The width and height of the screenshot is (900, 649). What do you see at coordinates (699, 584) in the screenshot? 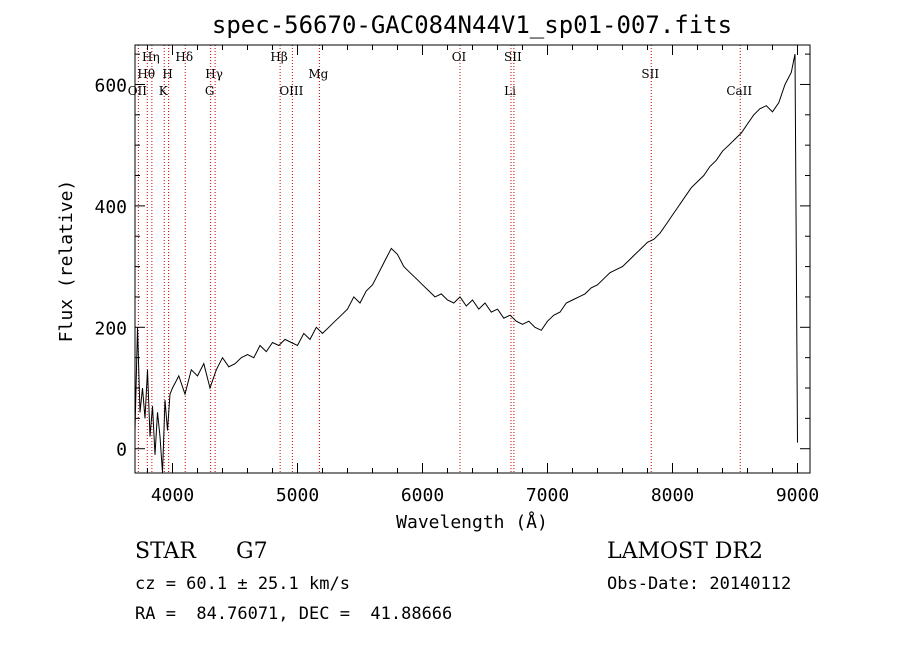
I see `obs-date: Obs-Date: 20140112` at bounding box center [699, 584].